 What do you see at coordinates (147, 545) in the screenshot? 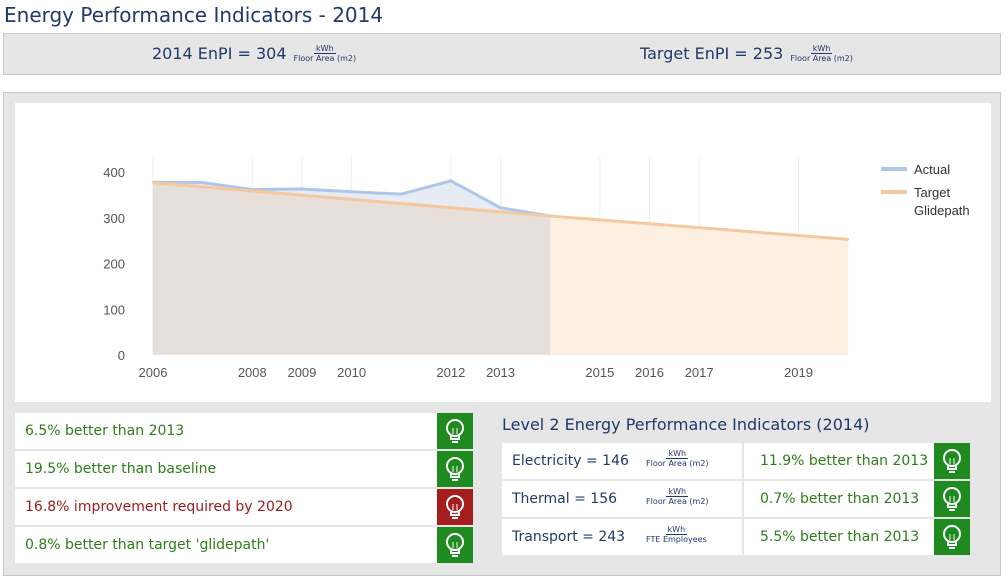
I see `indicator-text: 0.8% better than target 'glidepath'` at bounding box center [147, 545].